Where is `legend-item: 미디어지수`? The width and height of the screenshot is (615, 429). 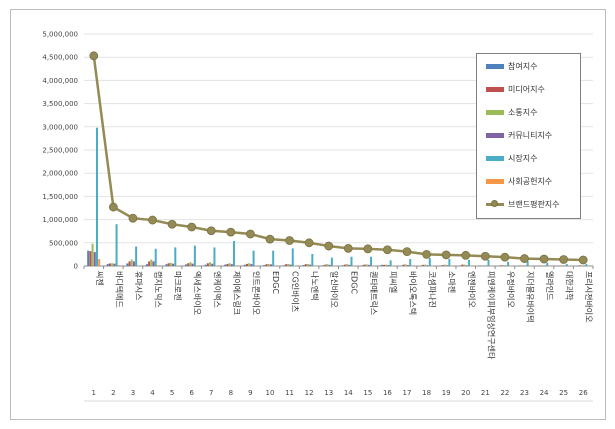 legend-item: 미디어지수 is located at coordinates (515, 89).